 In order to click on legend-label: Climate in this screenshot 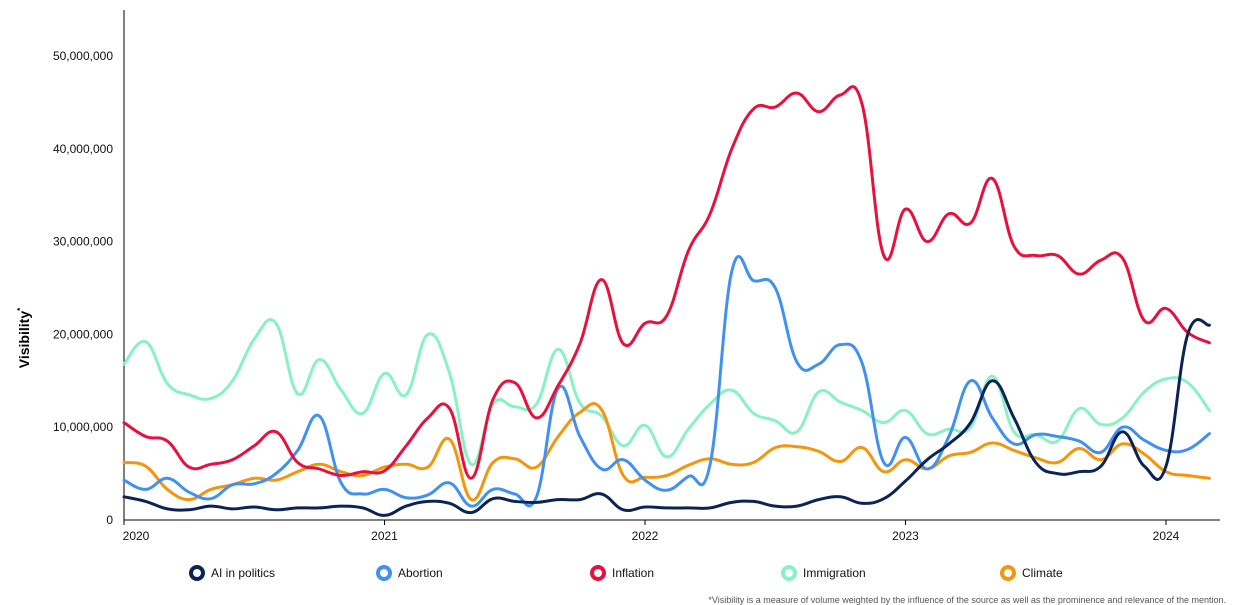, I will do `click(1042, 573)`.